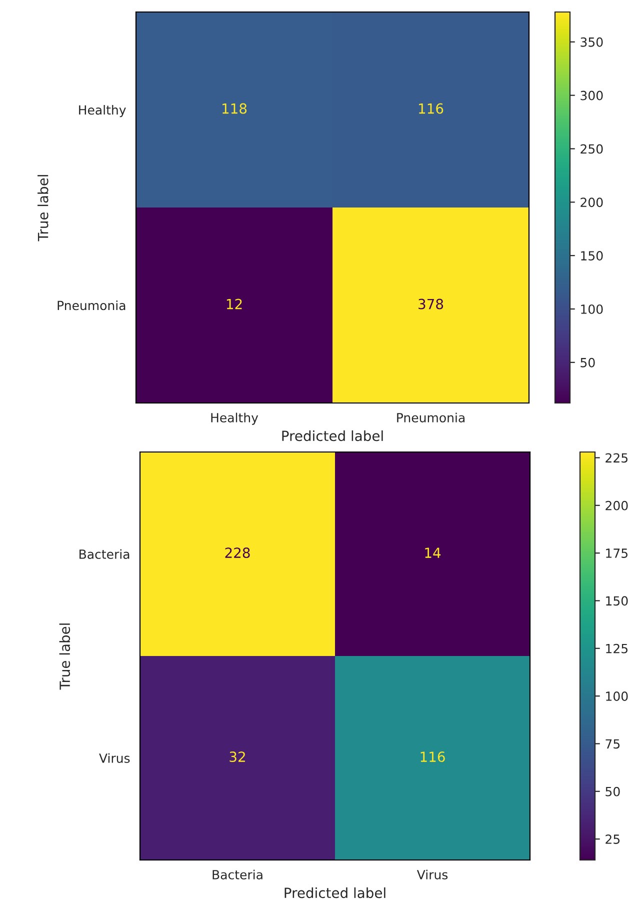  Describe the element at coordinates (105, 554) in the screenshot. I see `y-tick-label: Bacteria` at that location.